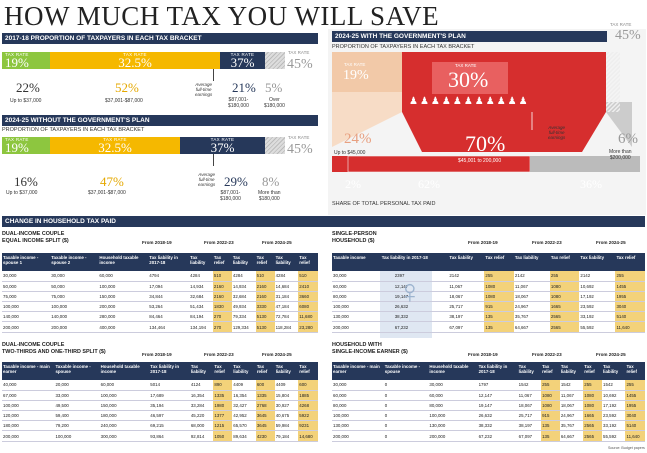  Describe the element at coordinates (169, 426) in the screenshot. I see `table-cell: 69,215` at that location.